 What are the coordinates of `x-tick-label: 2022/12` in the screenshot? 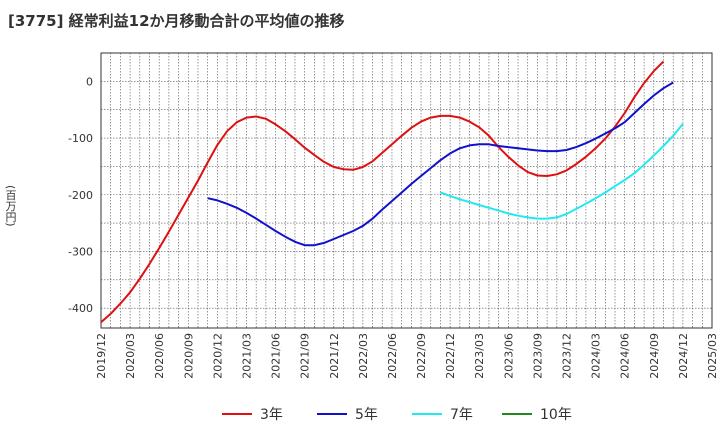 It's located at (450, 356).